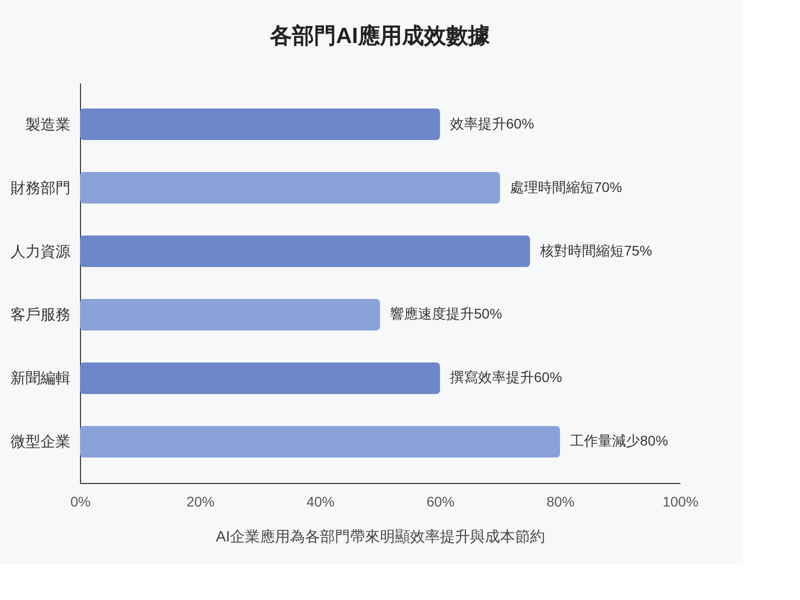 The width and height of the screenshot is (800, 600). What do you see at coordinates (440, 502) in the screenshot?
I see `x-tick-label: 60%` at bounding box center [440, 502].